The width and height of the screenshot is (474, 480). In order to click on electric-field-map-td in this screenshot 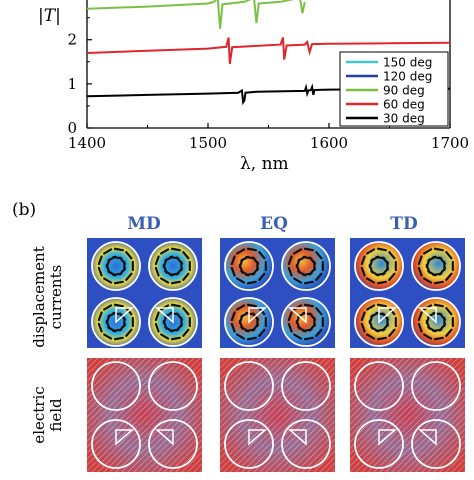, I will do `click(407, 415)`.